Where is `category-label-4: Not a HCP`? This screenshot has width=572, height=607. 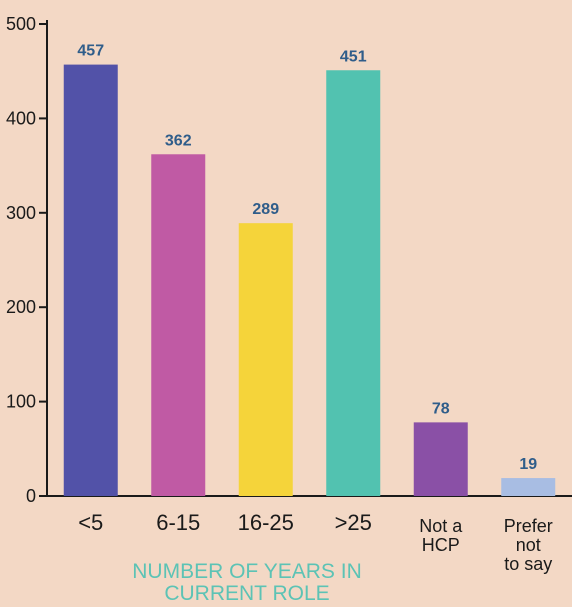
category-label-4: Not a HCP is located at coordinates (441, 535).